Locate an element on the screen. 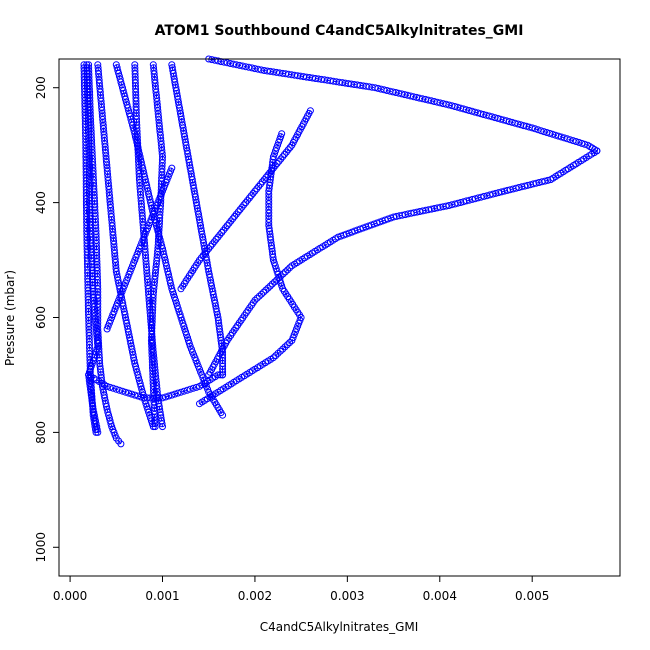 The width and height of the screenshot is (650, 650). x-tick-label: 0.001 is located at coordinates (162, 596).